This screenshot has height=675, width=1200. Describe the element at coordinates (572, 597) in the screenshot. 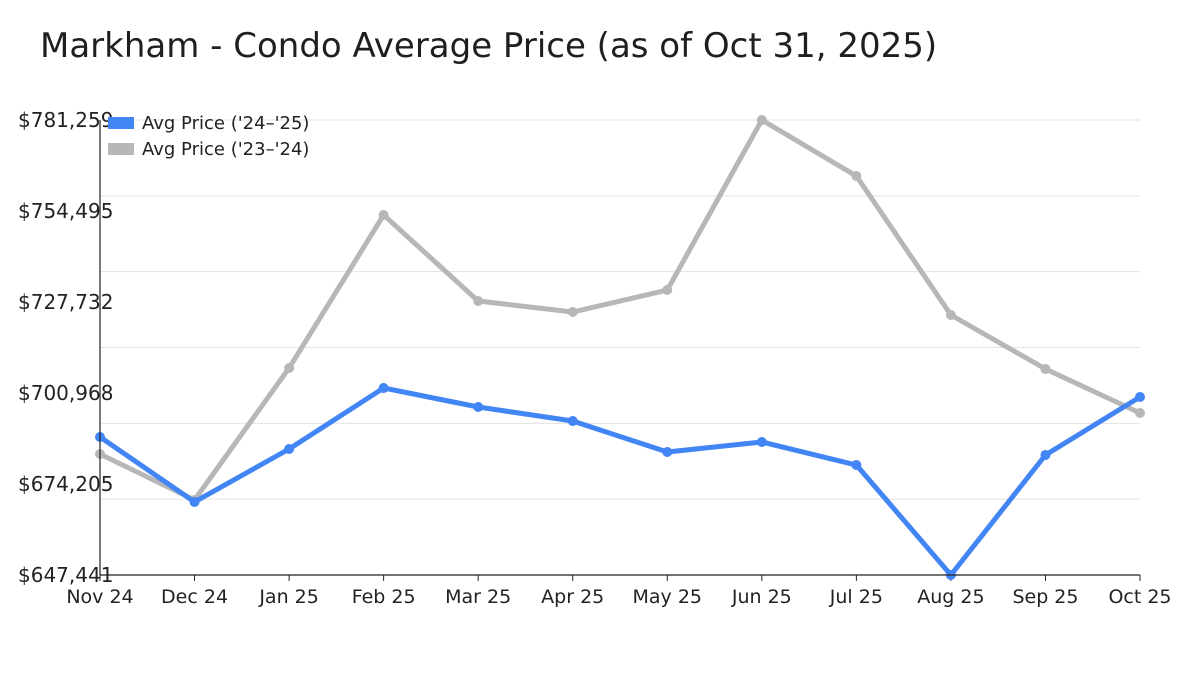

I see `x-tick-label: Apr 25` at that location.